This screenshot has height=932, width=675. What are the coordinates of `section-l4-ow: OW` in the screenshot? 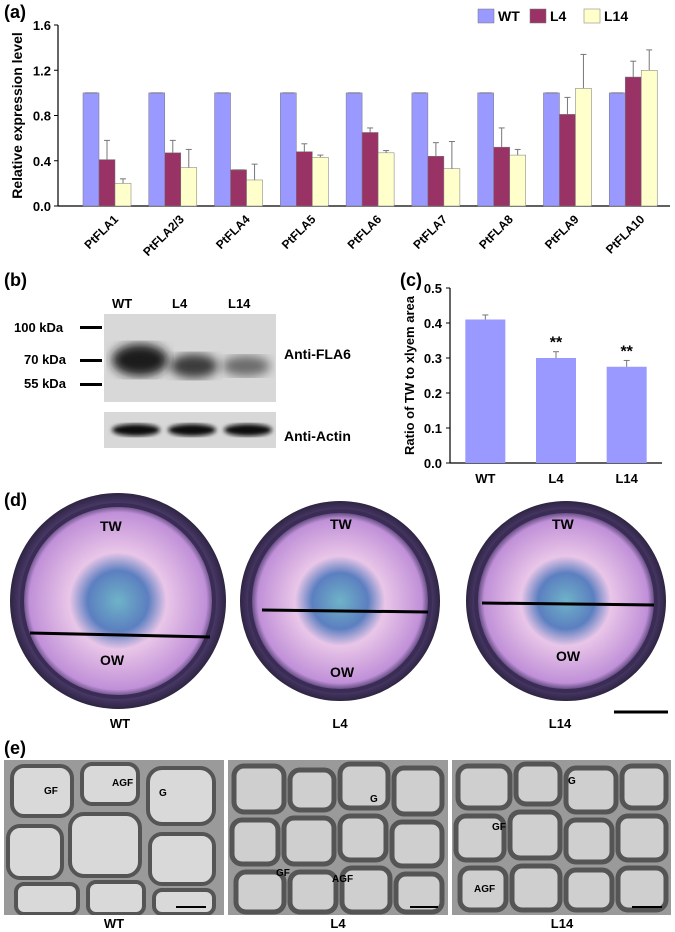 It's located at (342, 672).